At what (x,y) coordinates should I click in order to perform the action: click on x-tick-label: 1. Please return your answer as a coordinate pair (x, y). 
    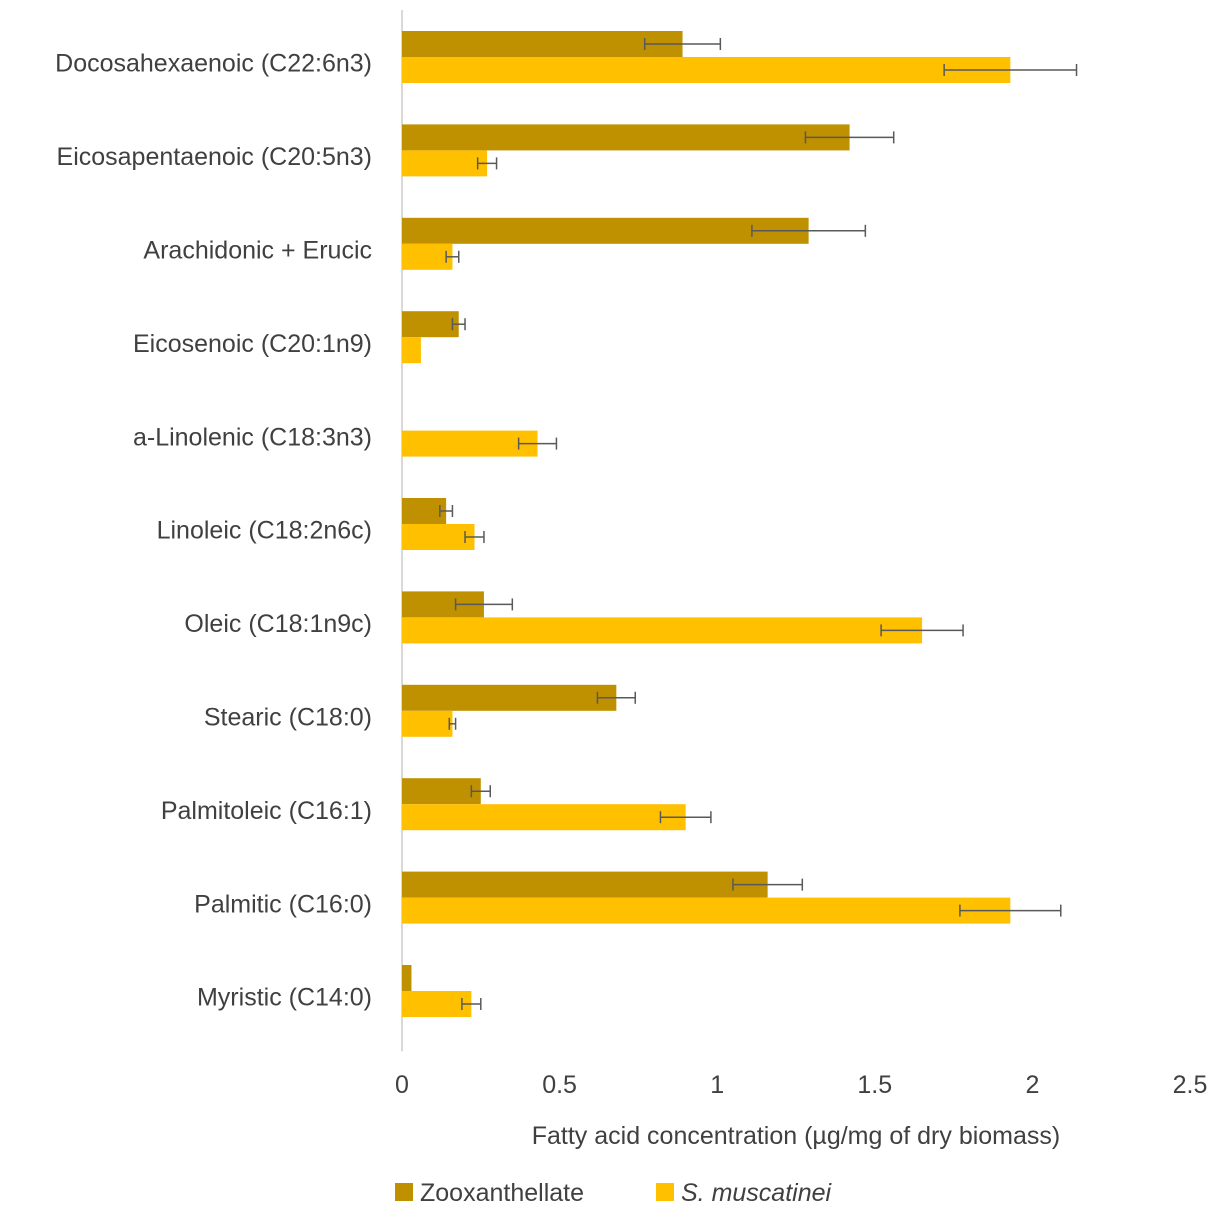
    Looking at the image, I should click on (717, 1085).